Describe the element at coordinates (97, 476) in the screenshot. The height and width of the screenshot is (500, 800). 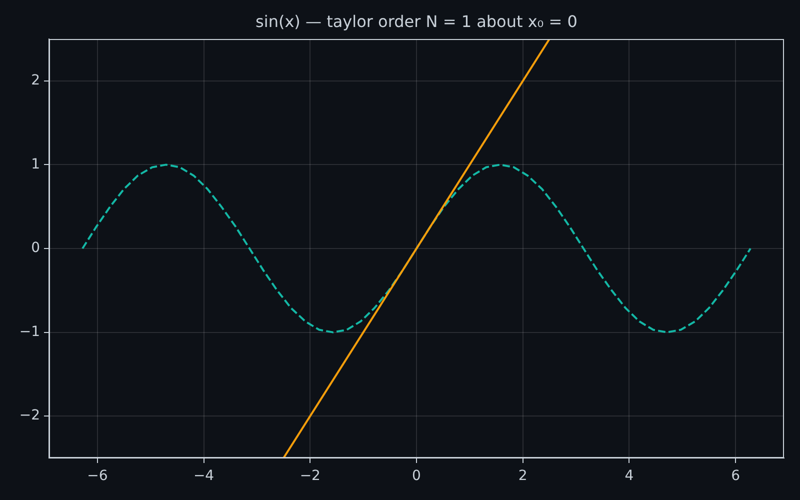
I see `x-tick-label: −6` at that location.